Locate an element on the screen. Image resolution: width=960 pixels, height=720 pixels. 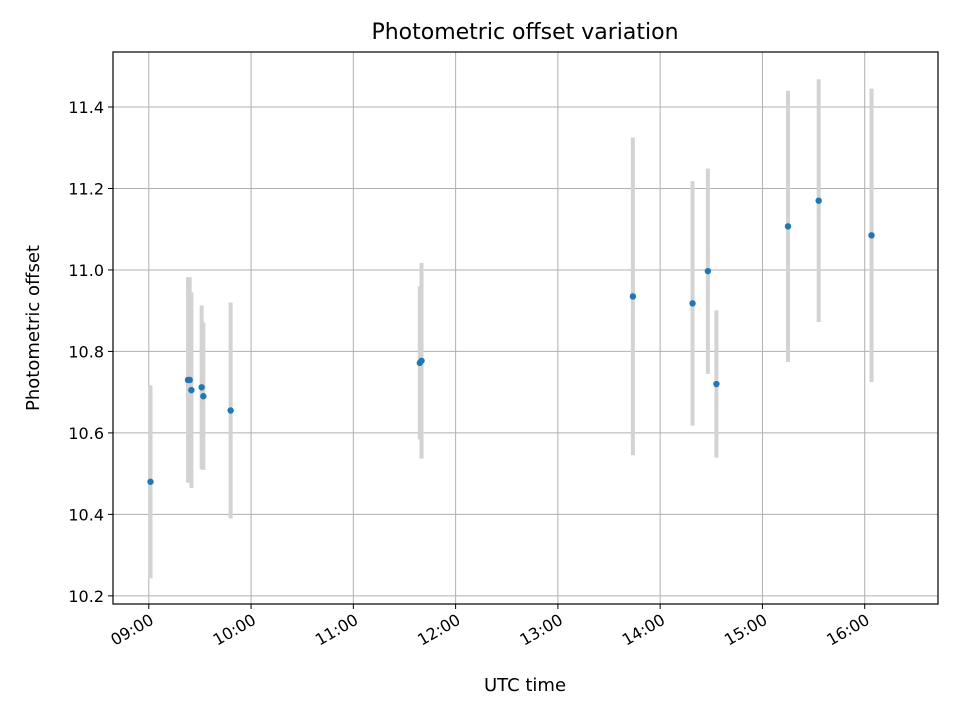
x-tick-label: 13:00 is located at coordinates (540, 630).